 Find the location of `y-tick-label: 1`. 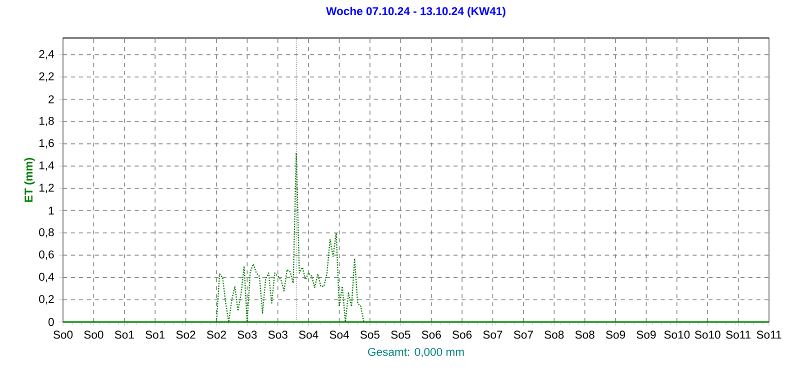

y-tick-label: 1 is located at coordinates (51, 210).